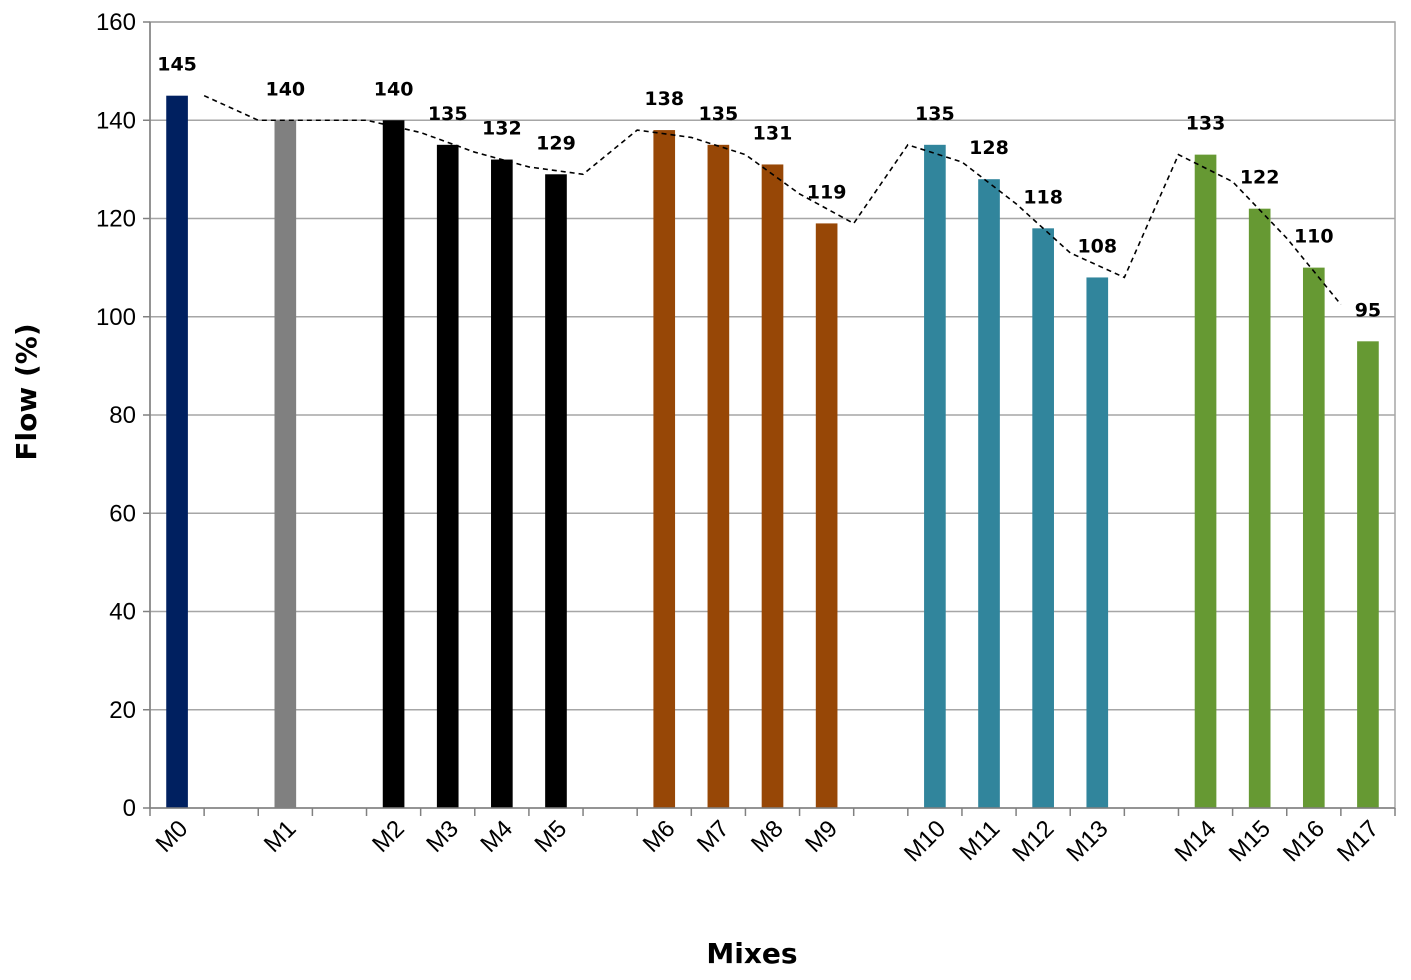  What do you see at coordinates (1250, 841) in the screenshot?
I see `x-tick-label: M15` at bounding box center [1250, 841].